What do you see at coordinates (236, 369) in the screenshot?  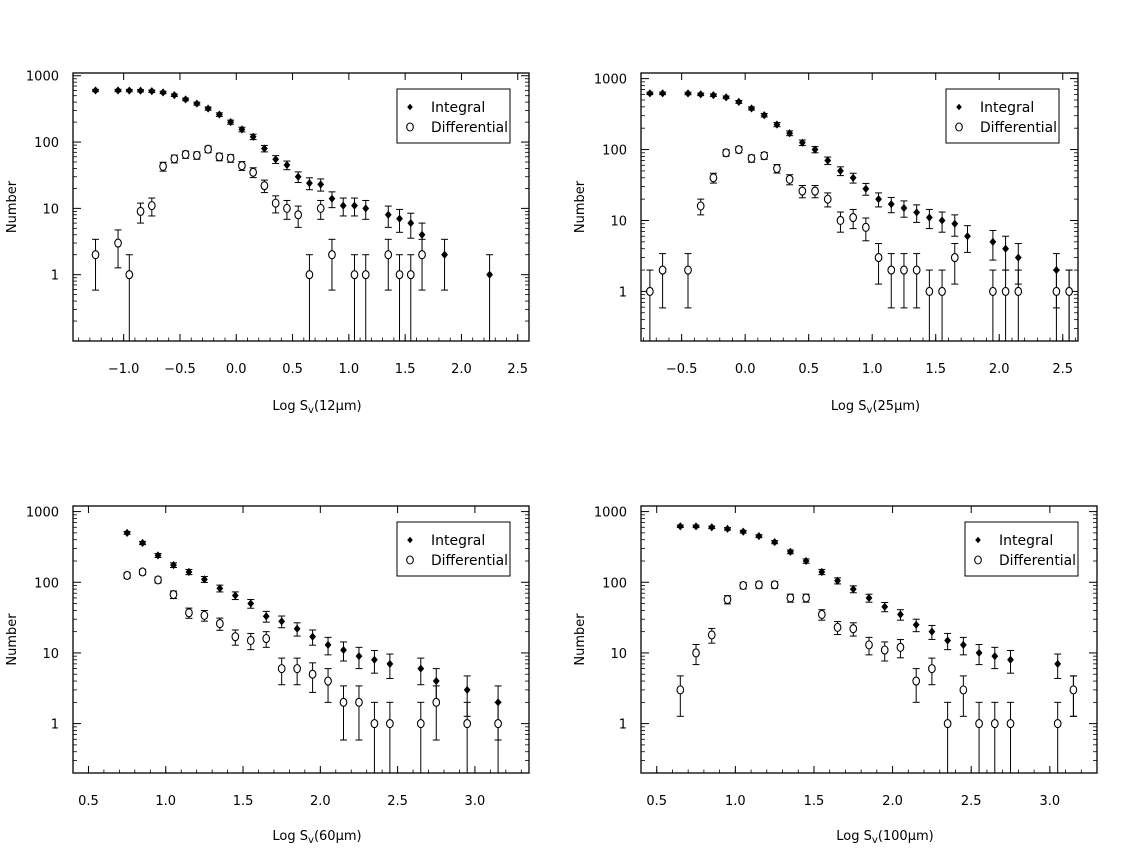 I see `x-tick-label: 0.0` at bounding box center [236, 369].